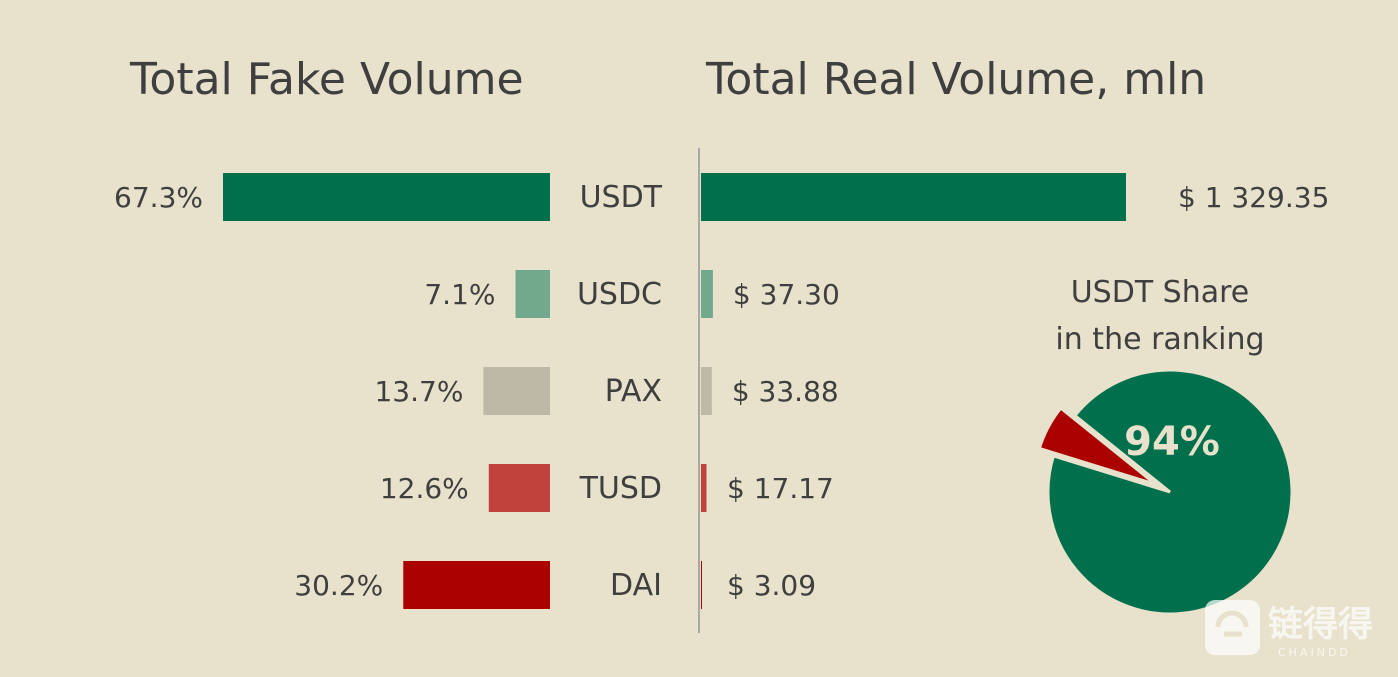 Image resolution: width=1398 pixels, height=677 pixels. I want to click on fake-volume-title: Total Fake Volume, so click(326, 79).